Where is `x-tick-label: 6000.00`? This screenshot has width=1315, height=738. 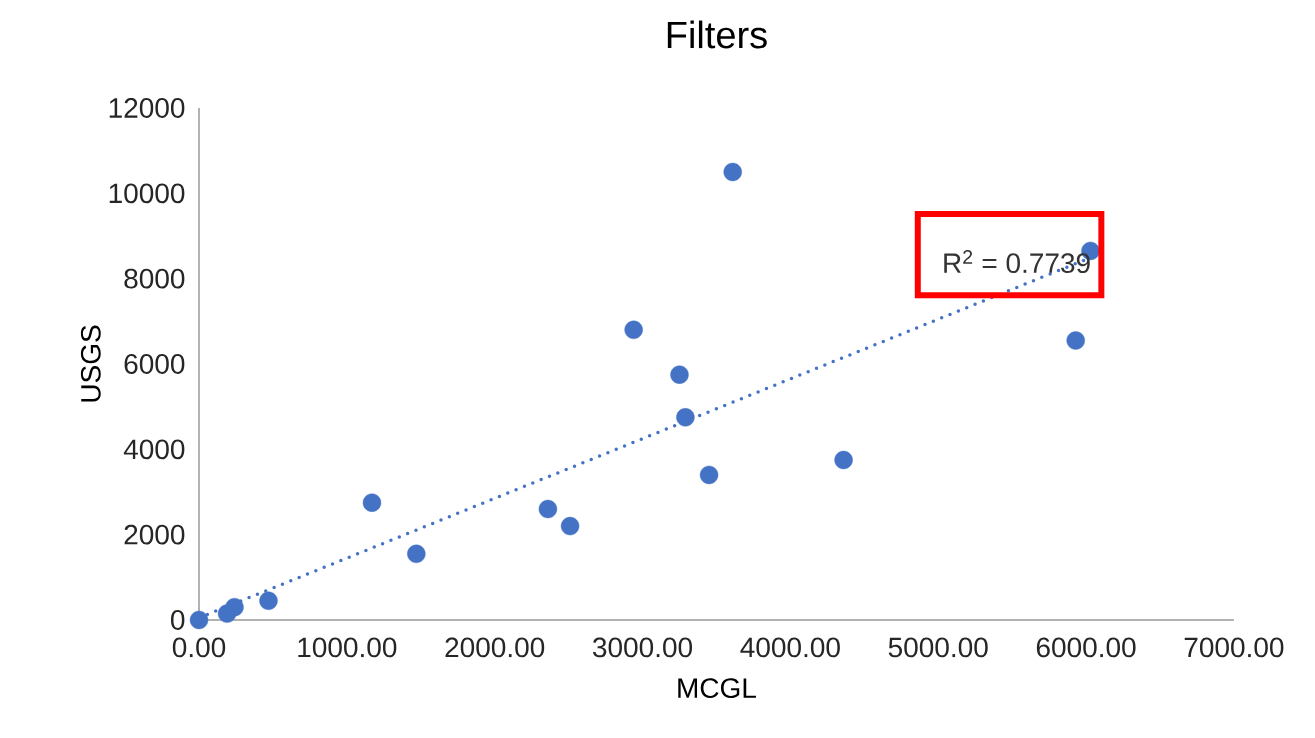
x-tick-label: 6000.00 is located at coordinates (1086, 647).